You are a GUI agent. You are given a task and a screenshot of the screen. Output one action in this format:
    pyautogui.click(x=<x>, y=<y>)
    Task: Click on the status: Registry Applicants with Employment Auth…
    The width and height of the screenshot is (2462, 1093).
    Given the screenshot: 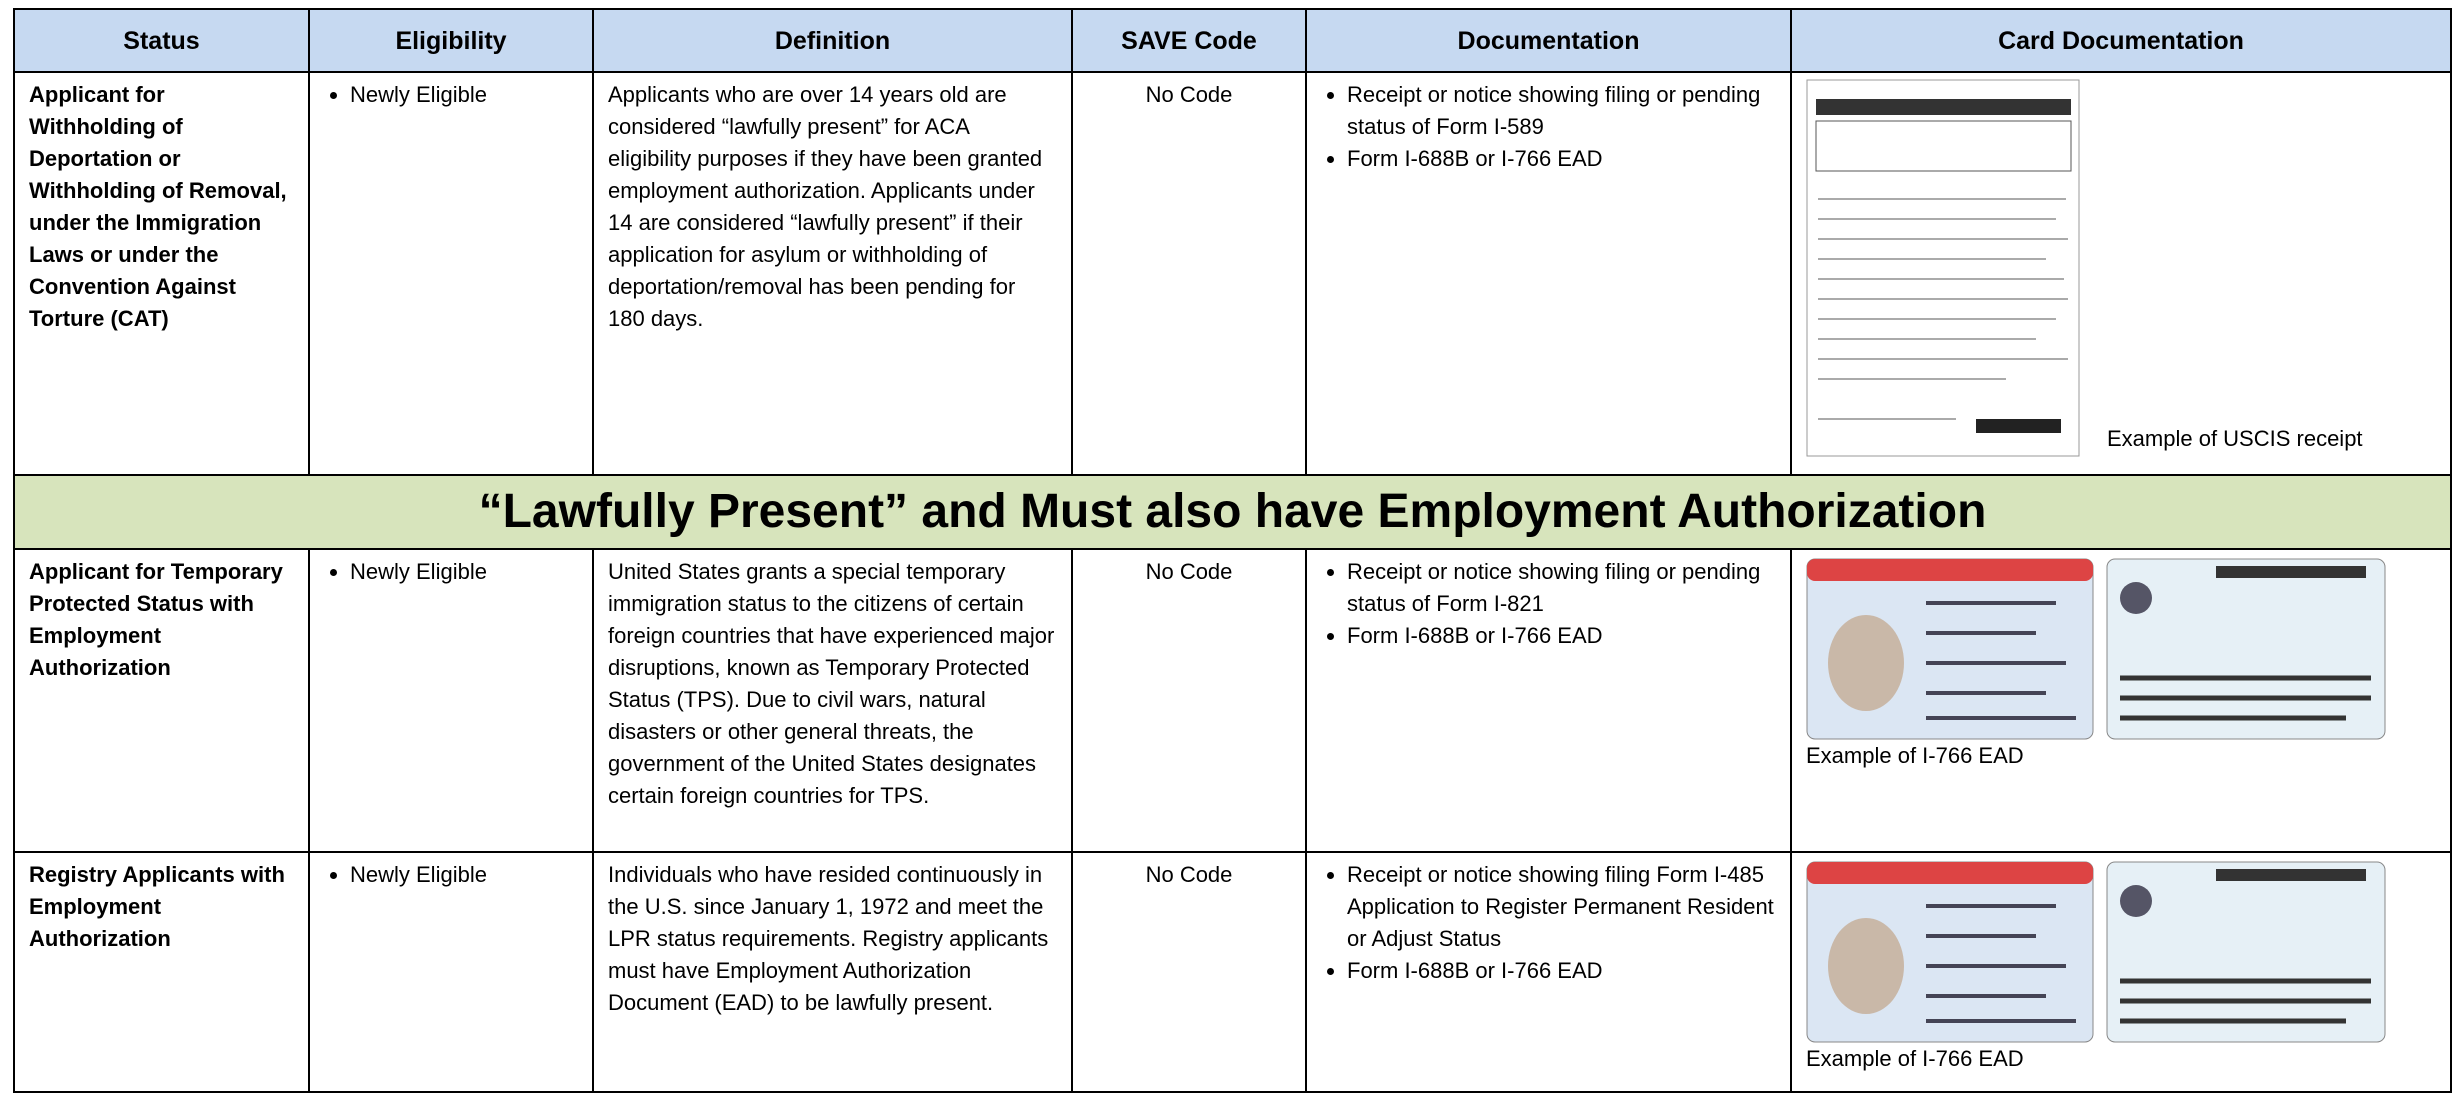 What is the action you would take?
    pyautogui.click(x=161, y=972)
    